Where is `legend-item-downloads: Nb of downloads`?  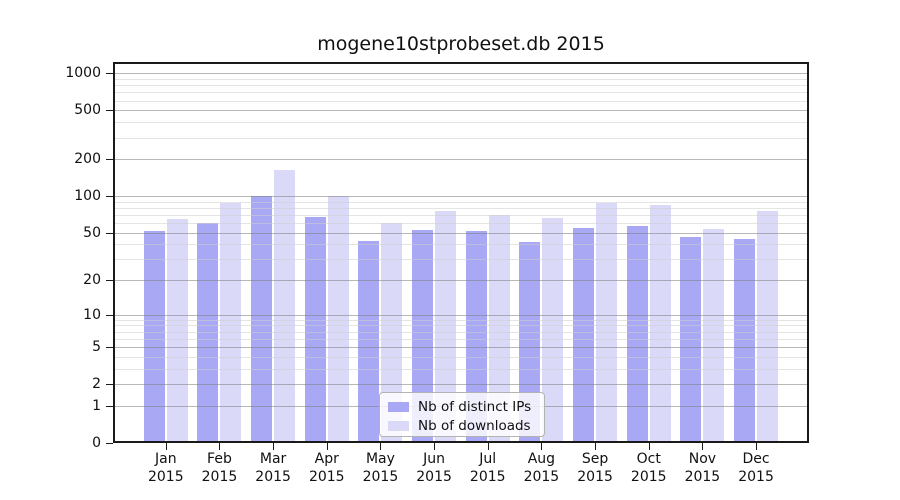 legend-item-downloads: Nb of downloads is located at coordinates (466, 425).